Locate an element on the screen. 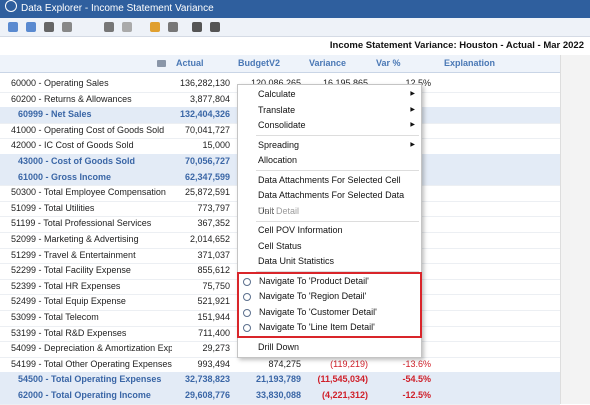 The width and height of the screenshot is (590, 405). menu-item-label: Drill Down is located at coordinates (279, 346).